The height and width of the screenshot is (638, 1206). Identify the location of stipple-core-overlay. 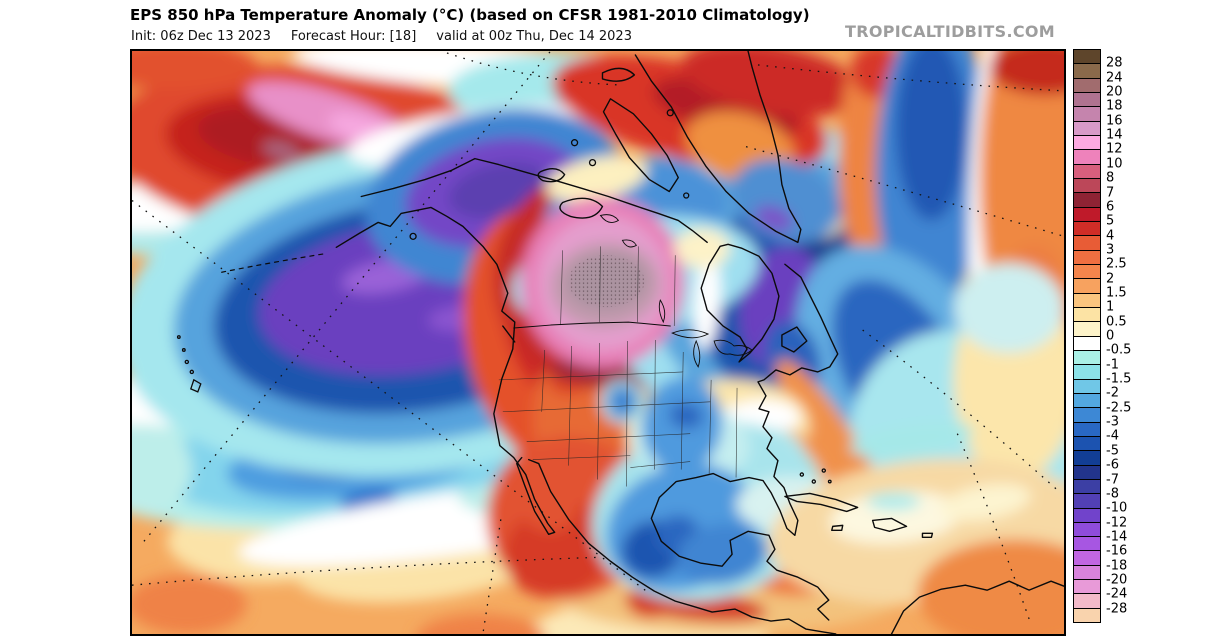
(606, 281).